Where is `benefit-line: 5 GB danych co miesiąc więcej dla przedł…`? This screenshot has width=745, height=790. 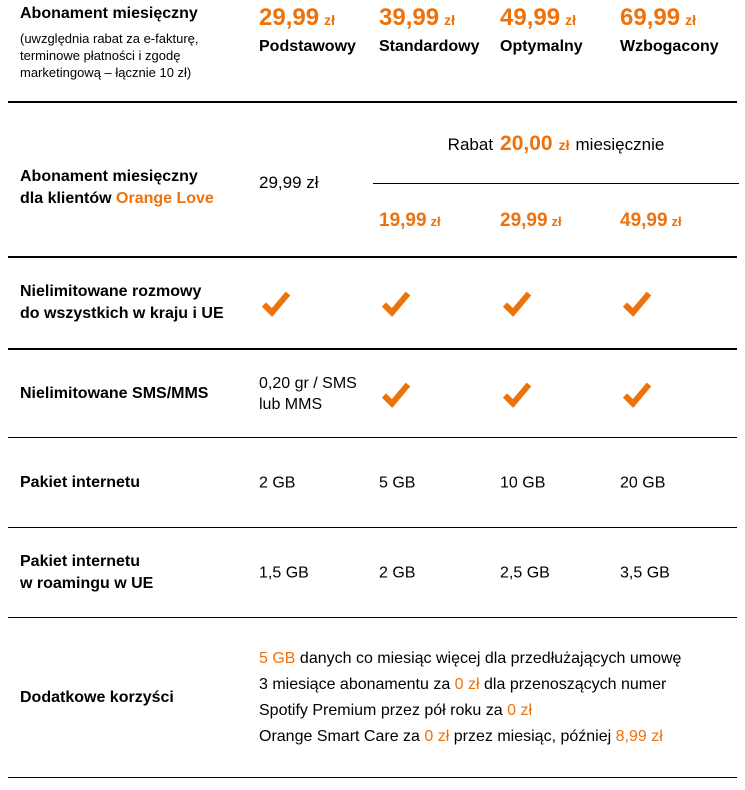
benefit-line: 5 GB danych co miesiąc więcej dla przedł… is located at coordinates (470, 659).